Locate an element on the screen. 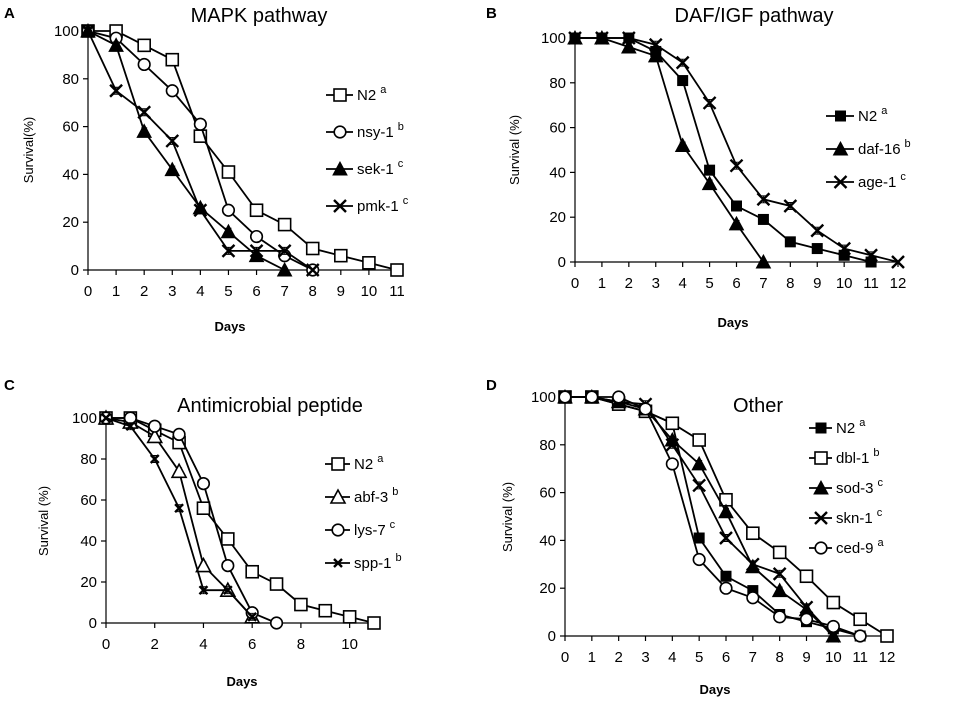 Image resolution: width=965 pixels, height=704 pixels. legend-name: sod-3 is located at coordinates (855, 488).